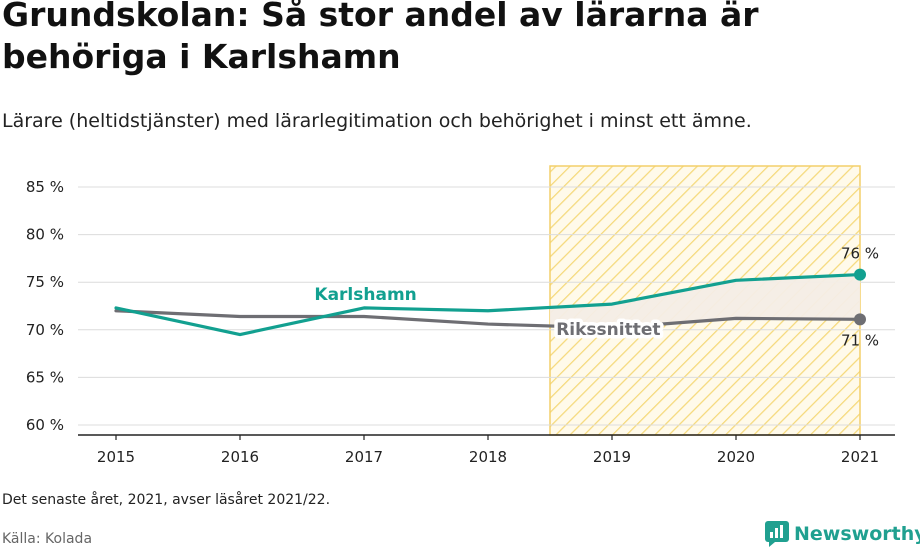 The height and width of the screenshot is (552, 920). I want to click on y-tick-label: 85 %, so click(45, 187).